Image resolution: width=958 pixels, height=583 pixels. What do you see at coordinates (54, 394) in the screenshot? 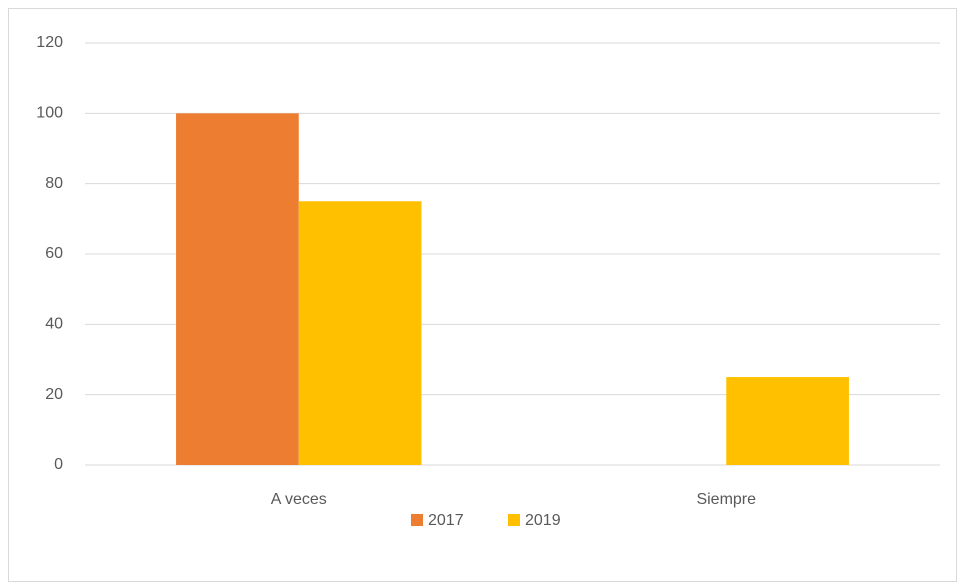
I see `y-tick-label: 20` at bounding box center [54, 394].